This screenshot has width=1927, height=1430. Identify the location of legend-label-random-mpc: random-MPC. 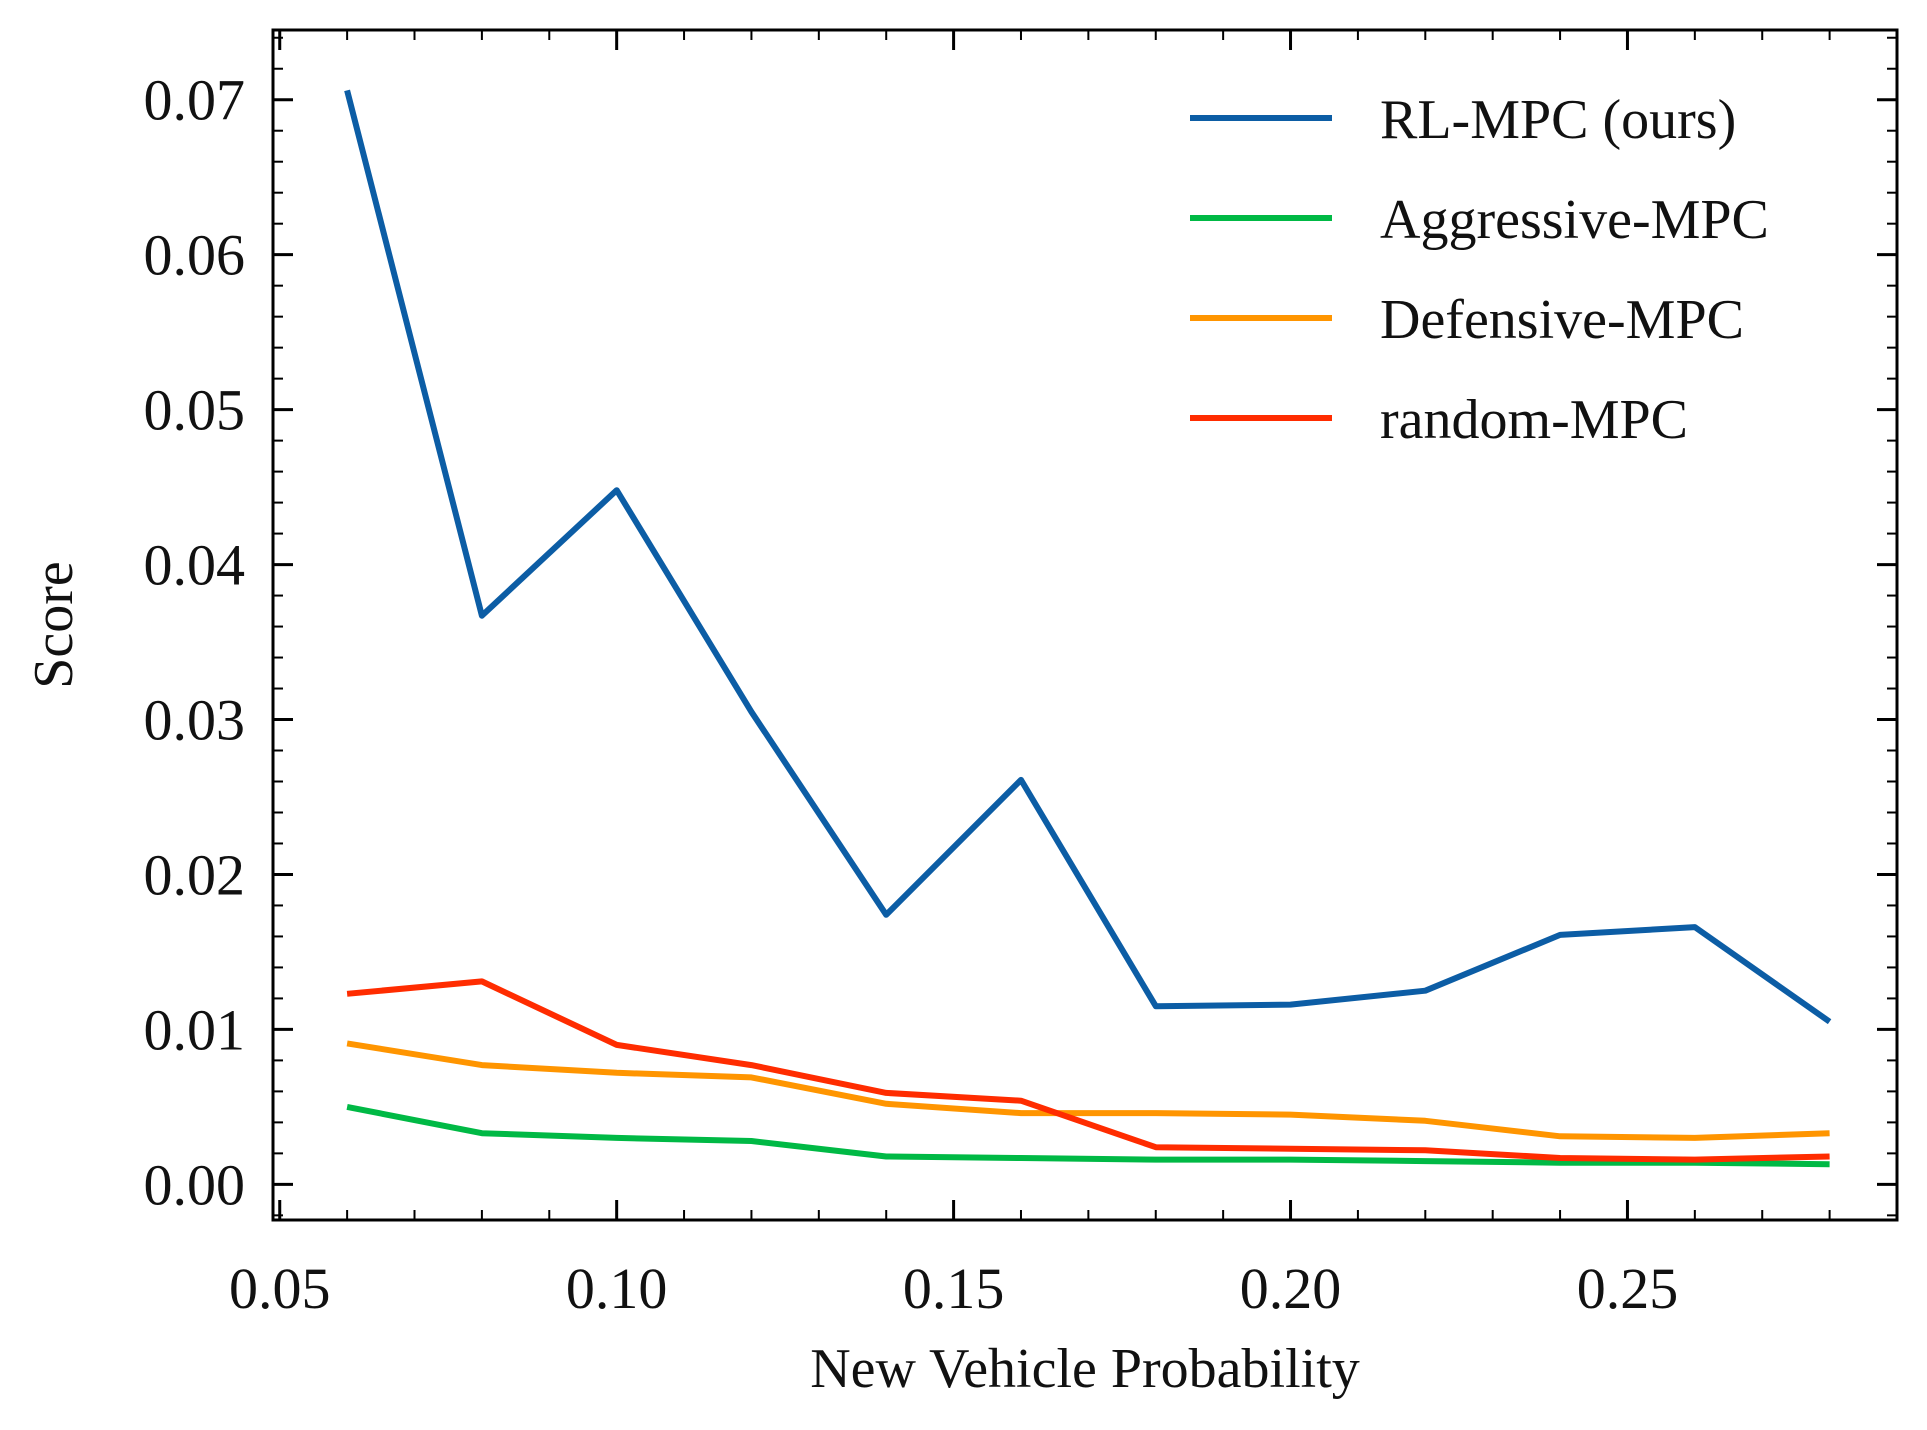
(1534, 420).